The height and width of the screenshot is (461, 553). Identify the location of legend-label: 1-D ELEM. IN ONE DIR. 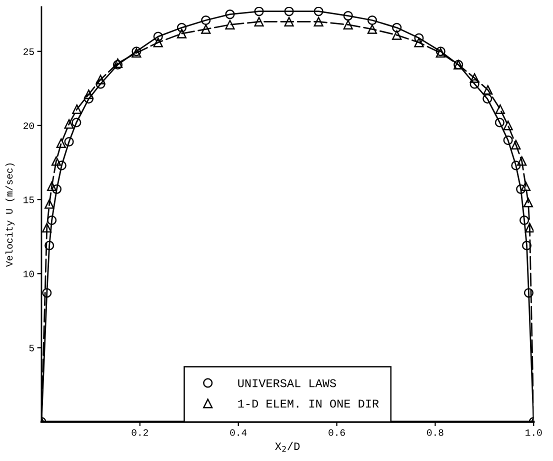
(308, 404).